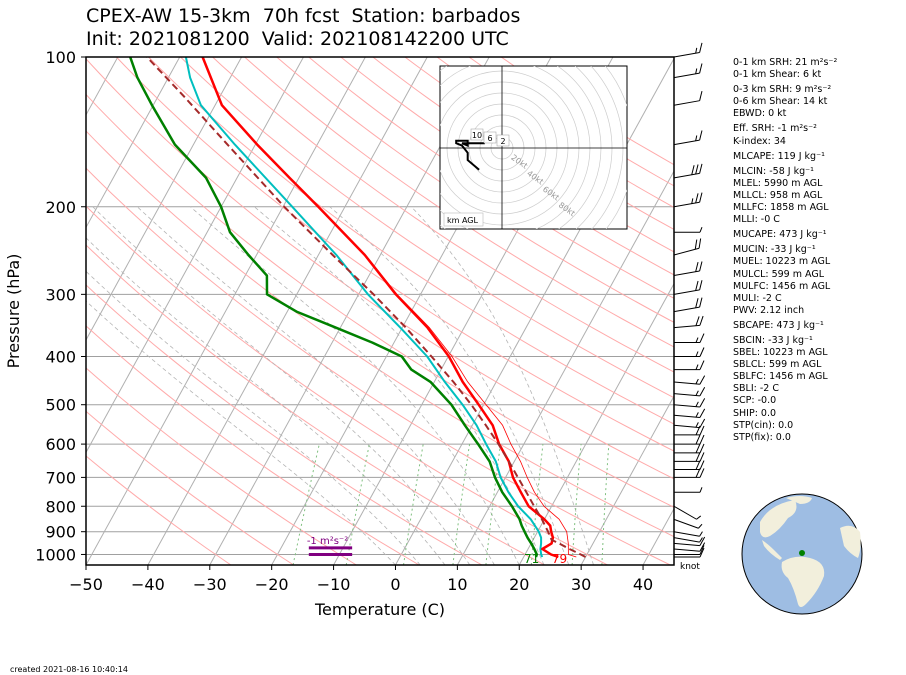  Describe the element at coordinates (60, 477) in the screenshot. I see `y-tick-label: 700` at that location.